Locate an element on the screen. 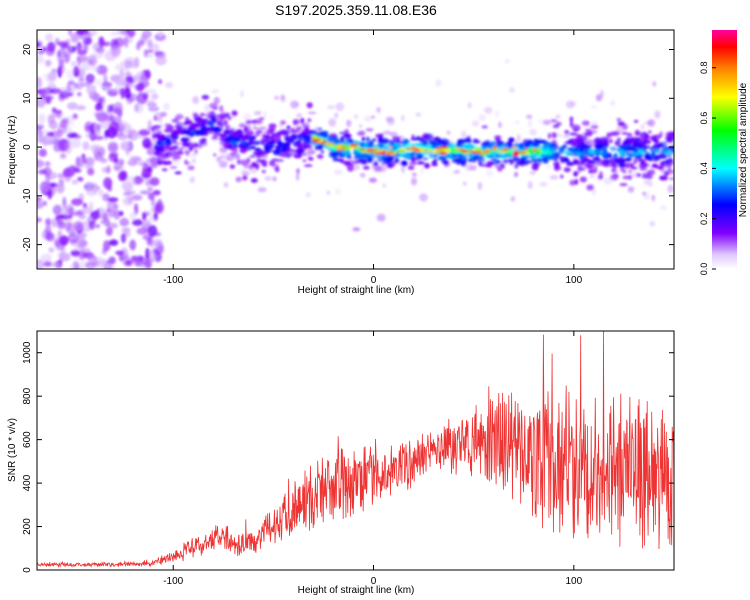 The height and width of the screenshot is (600, 750). x-tick-label: 0 is located at coordinates (374, 581).